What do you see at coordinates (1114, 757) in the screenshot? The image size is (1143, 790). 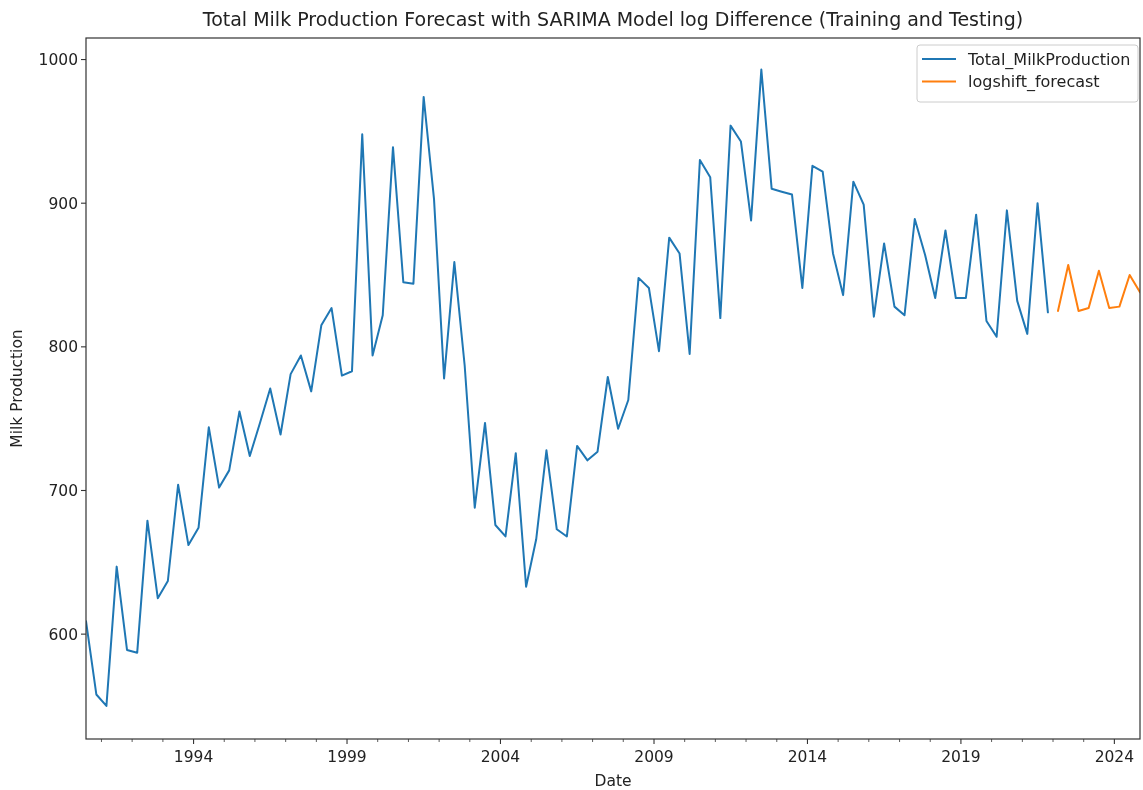 I see `x-tick-label: 2024` at bounding box center [1114, 757].